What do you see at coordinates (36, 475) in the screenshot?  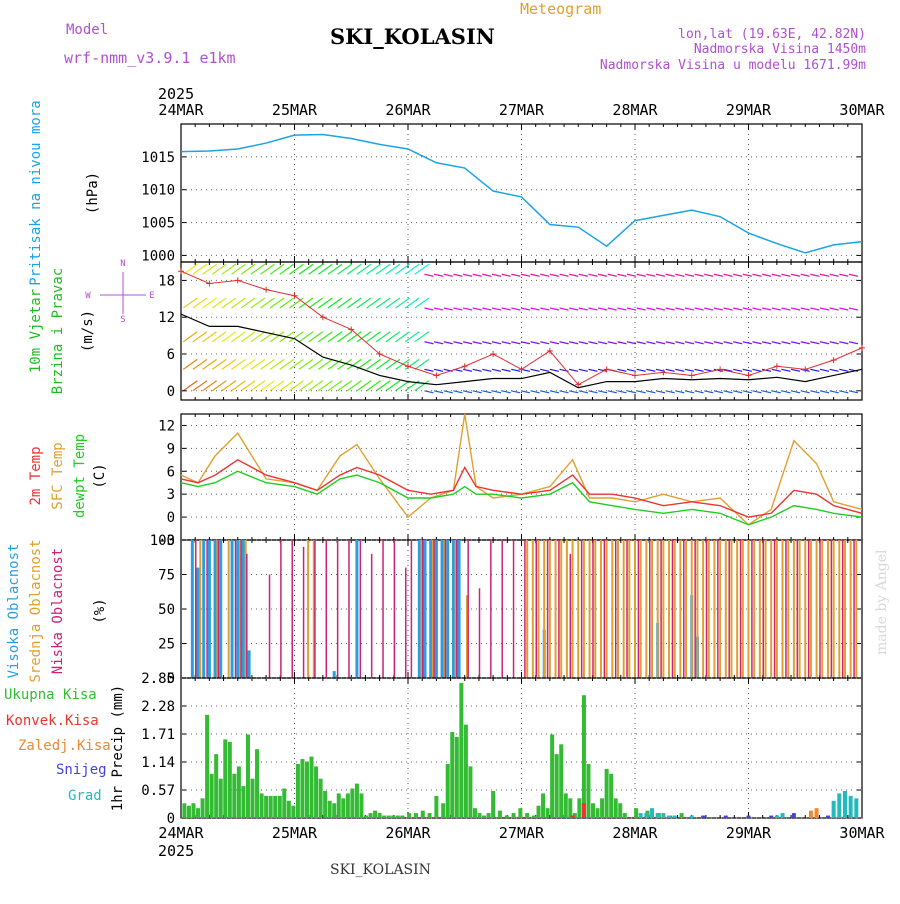 I see `temp2m-axis-label: 2m Temp` at bounding box center [36, 475].